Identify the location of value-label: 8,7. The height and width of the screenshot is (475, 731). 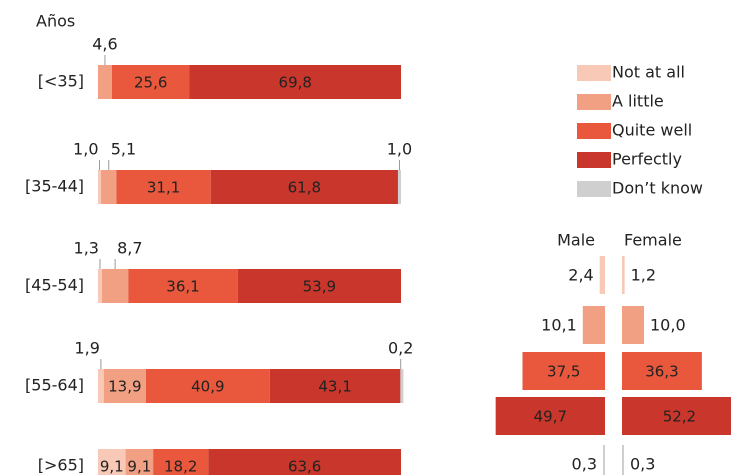
(129, 248).